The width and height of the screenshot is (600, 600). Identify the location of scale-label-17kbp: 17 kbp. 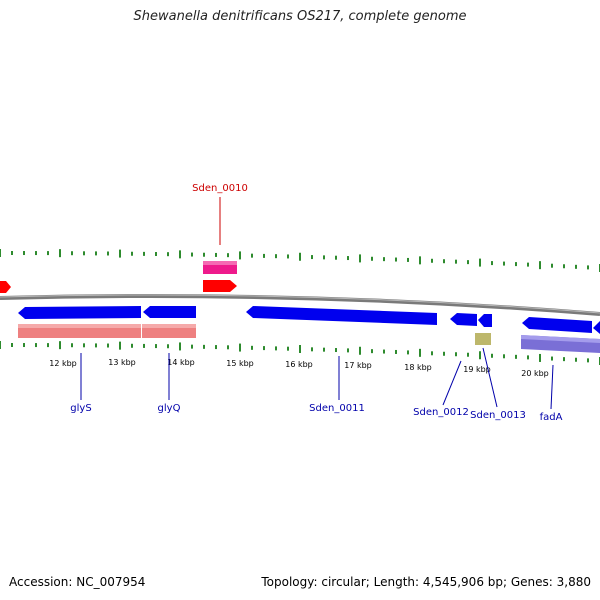
(358, 365).